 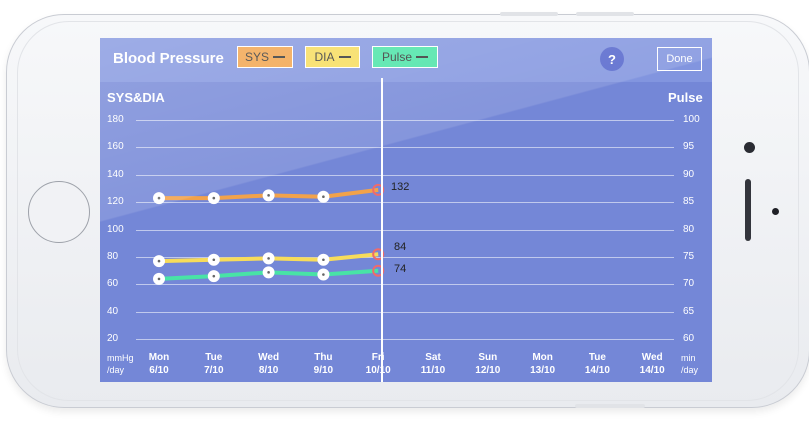 What do you see at coordinates (120, 364) in the screenshot?
I see `left-axis-unit: mmHg /day` at bounding box center [120, 364].